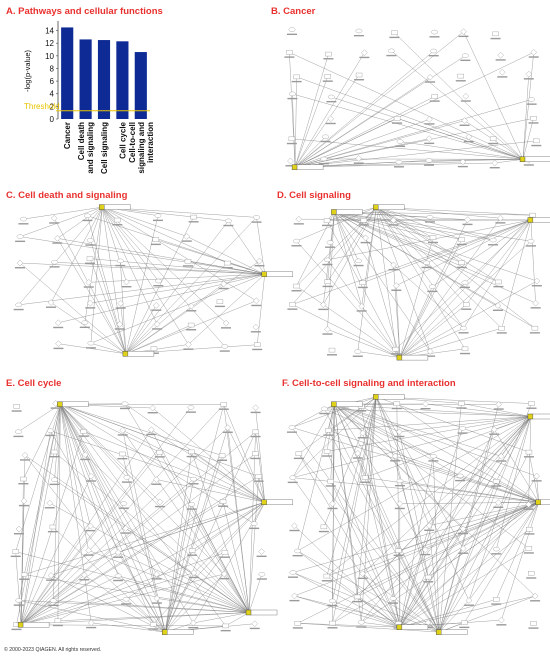 Image resolution: width=550 pixels, height=659 pixels. Describe the element at coordinates (67, 135) in the screenshot. I see `category-label: Cancer` at that location.